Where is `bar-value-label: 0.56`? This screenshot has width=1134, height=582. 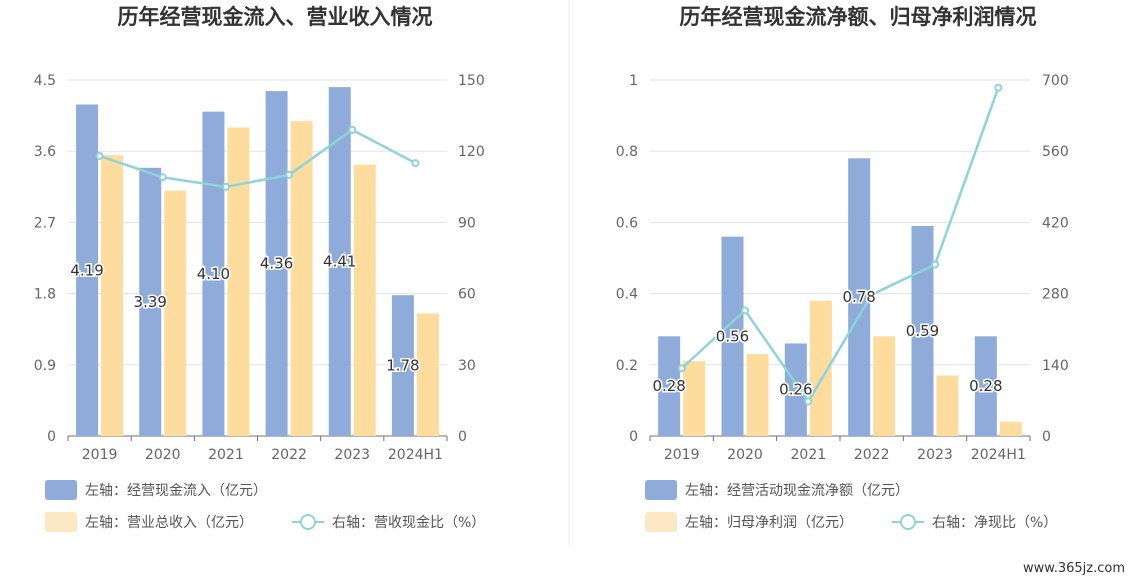
bar-value-label: 0.56 is located at coordinates (732, 336).